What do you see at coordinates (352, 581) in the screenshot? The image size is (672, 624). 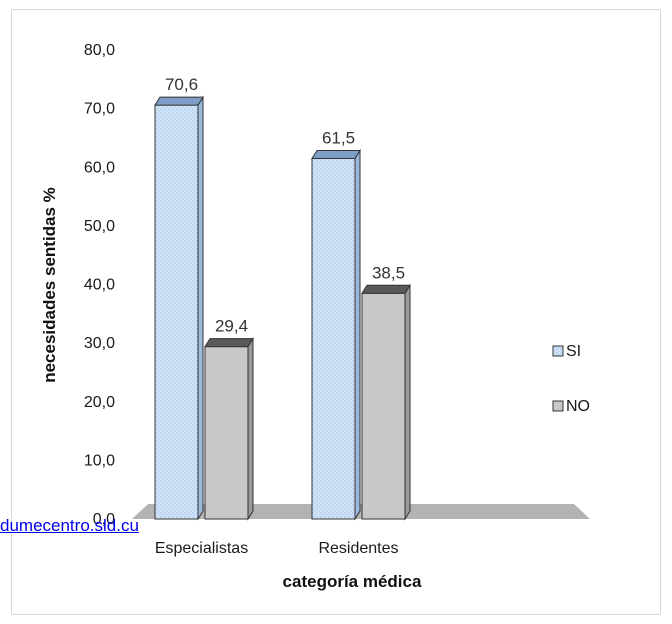 I see `x-axis-title: categoría médica` at bounding box center [352, 581].